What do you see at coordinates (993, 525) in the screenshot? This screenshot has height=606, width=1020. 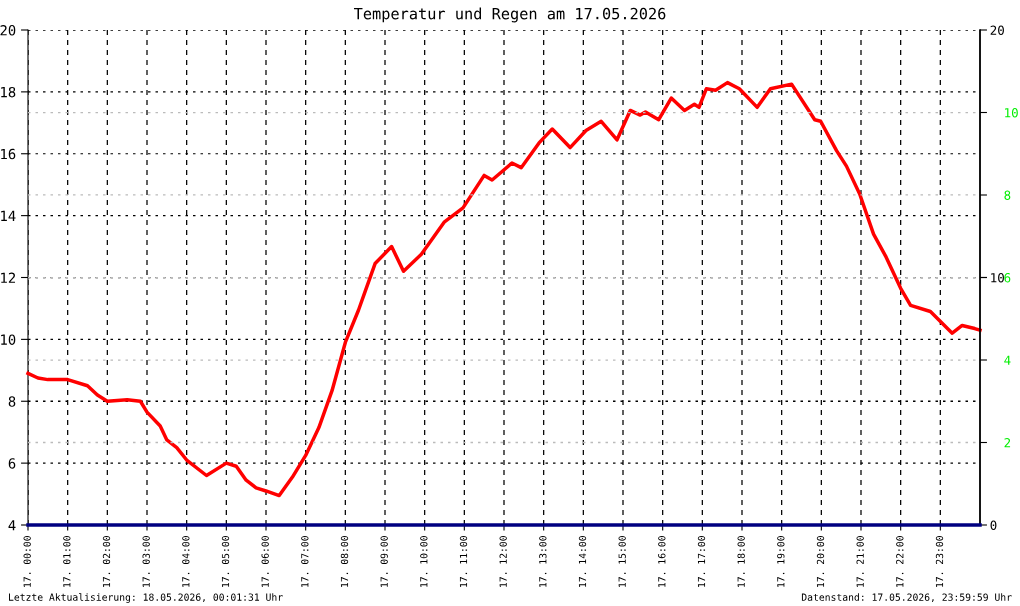 I see `y3-tick-label: 0` at bounding box center [993, 525].